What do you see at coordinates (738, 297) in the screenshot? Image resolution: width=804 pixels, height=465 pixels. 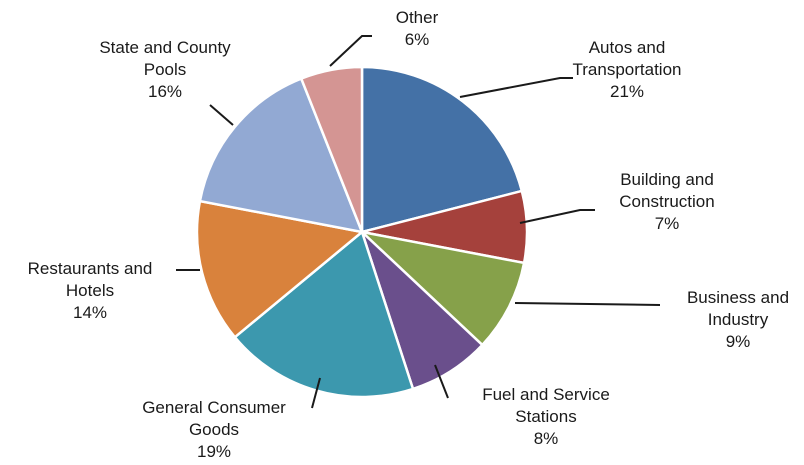 I see `label-name-business-and-industry: Business and` at bounding box center [738, 297].